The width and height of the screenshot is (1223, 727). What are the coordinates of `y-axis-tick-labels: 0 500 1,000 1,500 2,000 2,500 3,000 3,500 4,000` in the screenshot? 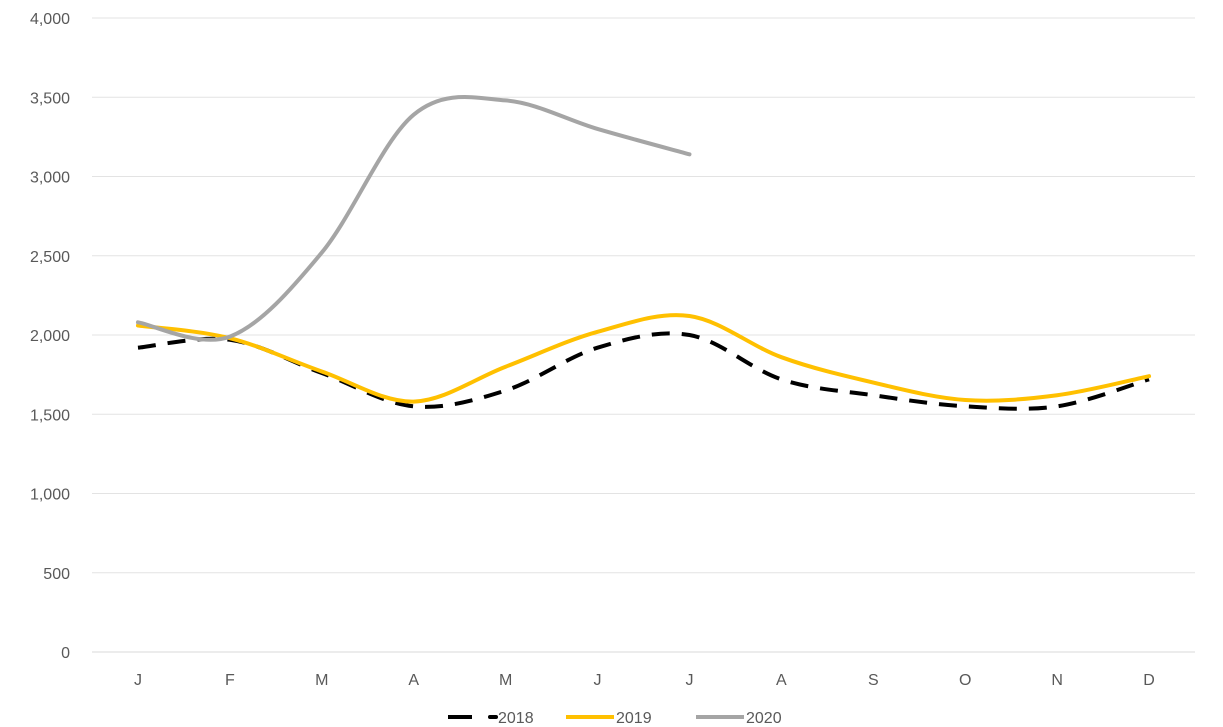 It's located at (50, 336).